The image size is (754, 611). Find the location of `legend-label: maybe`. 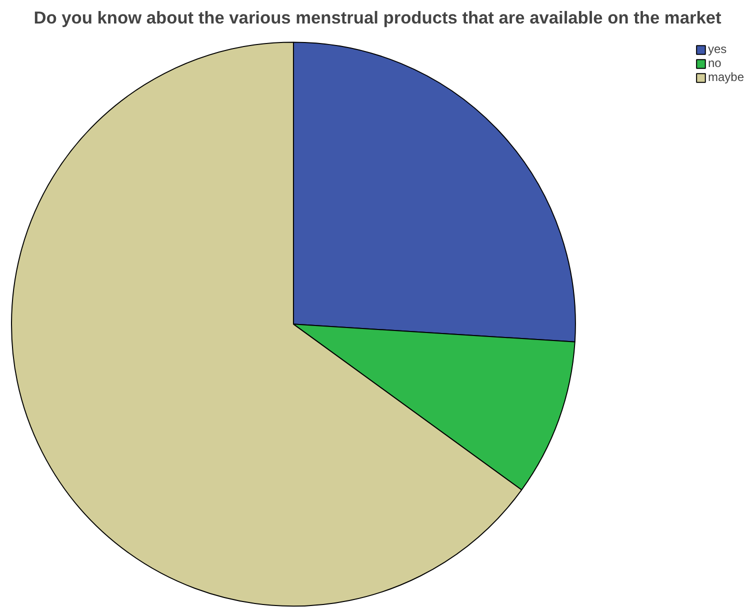

legend-label: maybe is located at coordinates (726, 77).